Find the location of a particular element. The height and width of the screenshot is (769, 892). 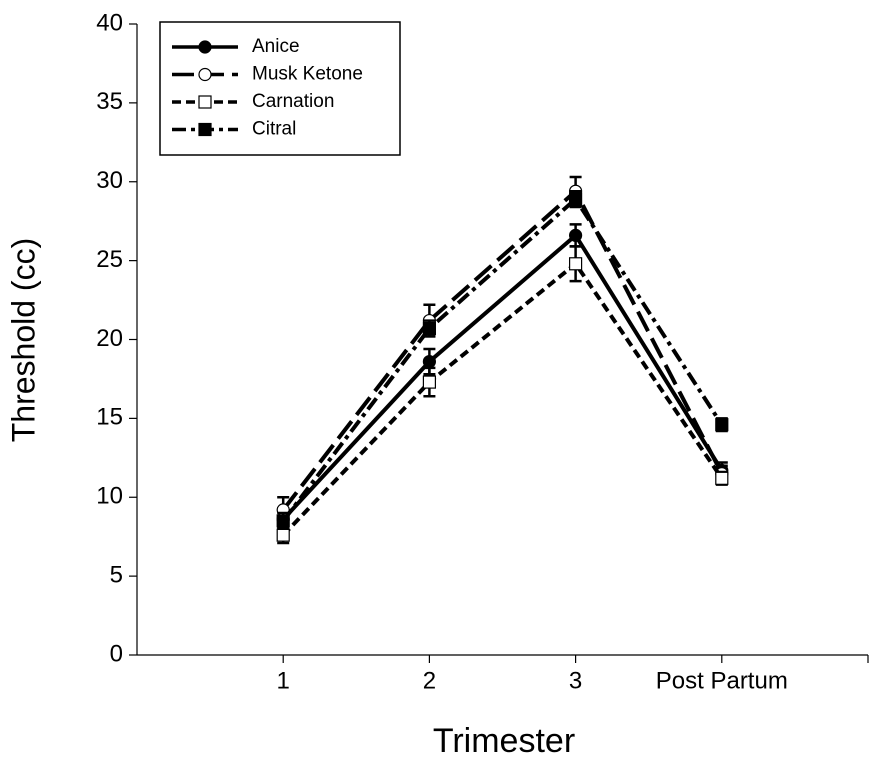

y-tick-label: 10 is located at coordinates (109, 496).